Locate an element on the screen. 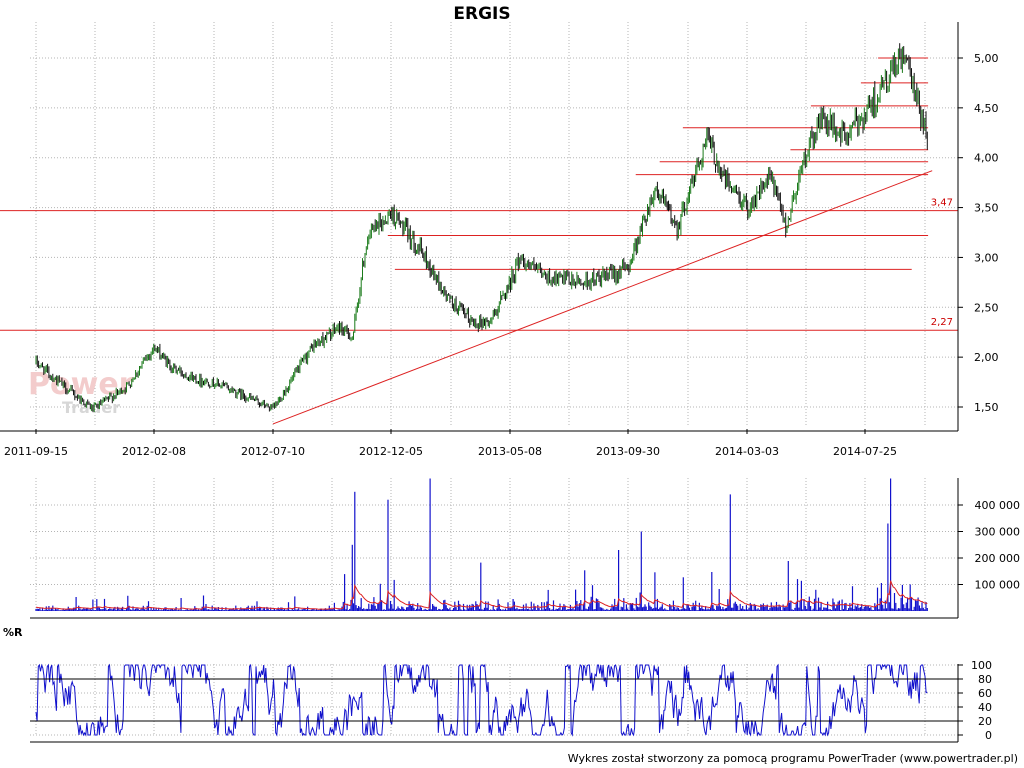  price-y-tick-label: 1,50 is located at coordinates (986, 407).